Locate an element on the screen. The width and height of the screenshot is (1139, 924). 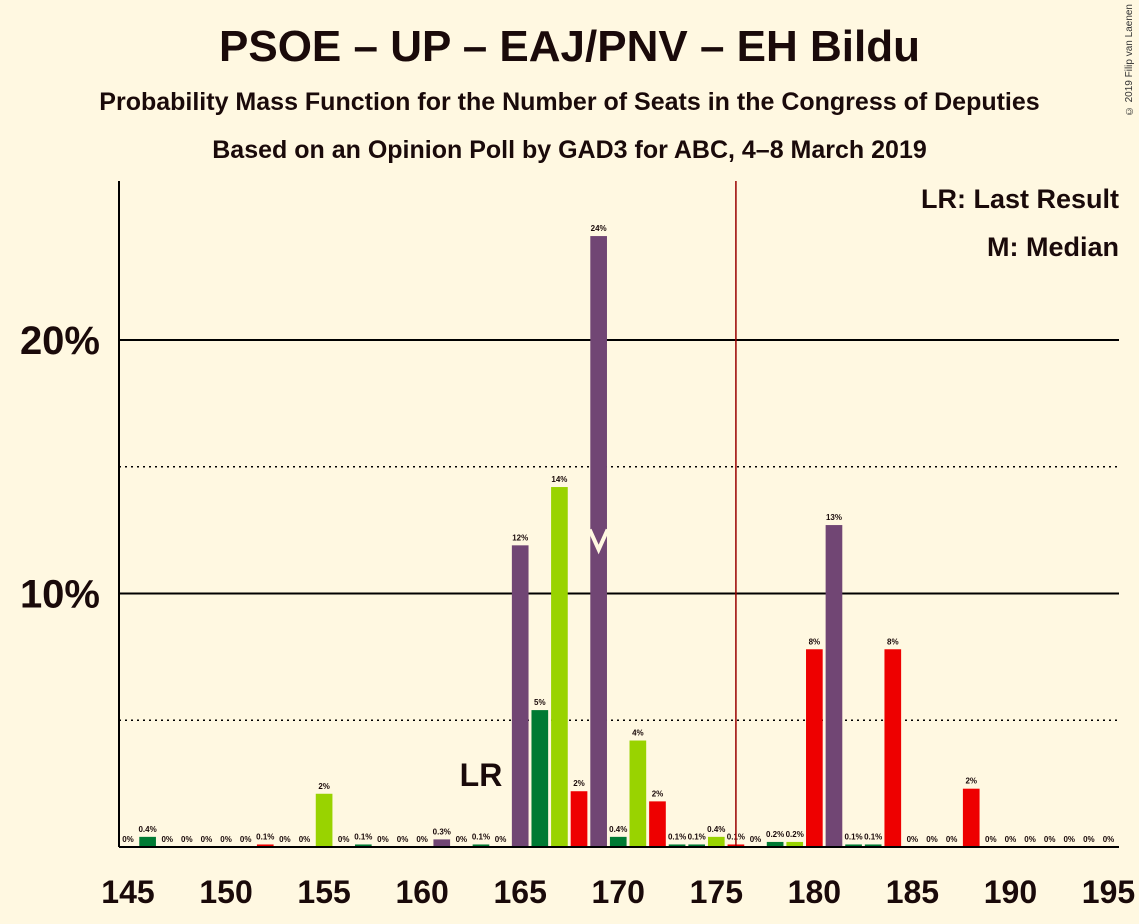
bar-label-171: 4% is located at coordinates (638, 733).